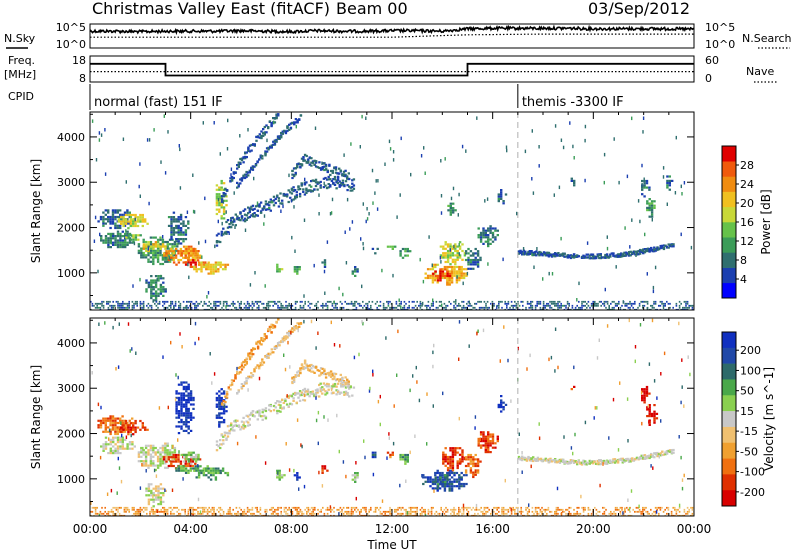  What do you see at coordinates (750, 350) in the screenshot?
I see `velocity-colorbar-label-0: 200` at bounding box center [750, 350].